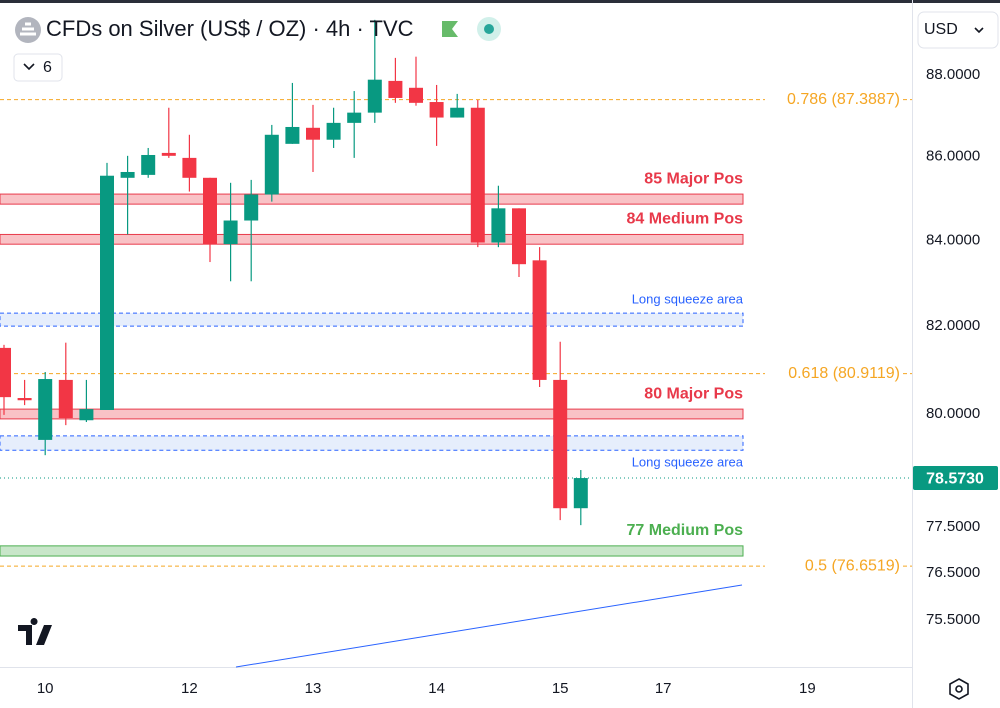 Image resolution: width=1000 pixels, height=708 pixels. Describe the element at coordinates (663, 688) in the screenshot. I see `x-tick-label: 17` at that location.